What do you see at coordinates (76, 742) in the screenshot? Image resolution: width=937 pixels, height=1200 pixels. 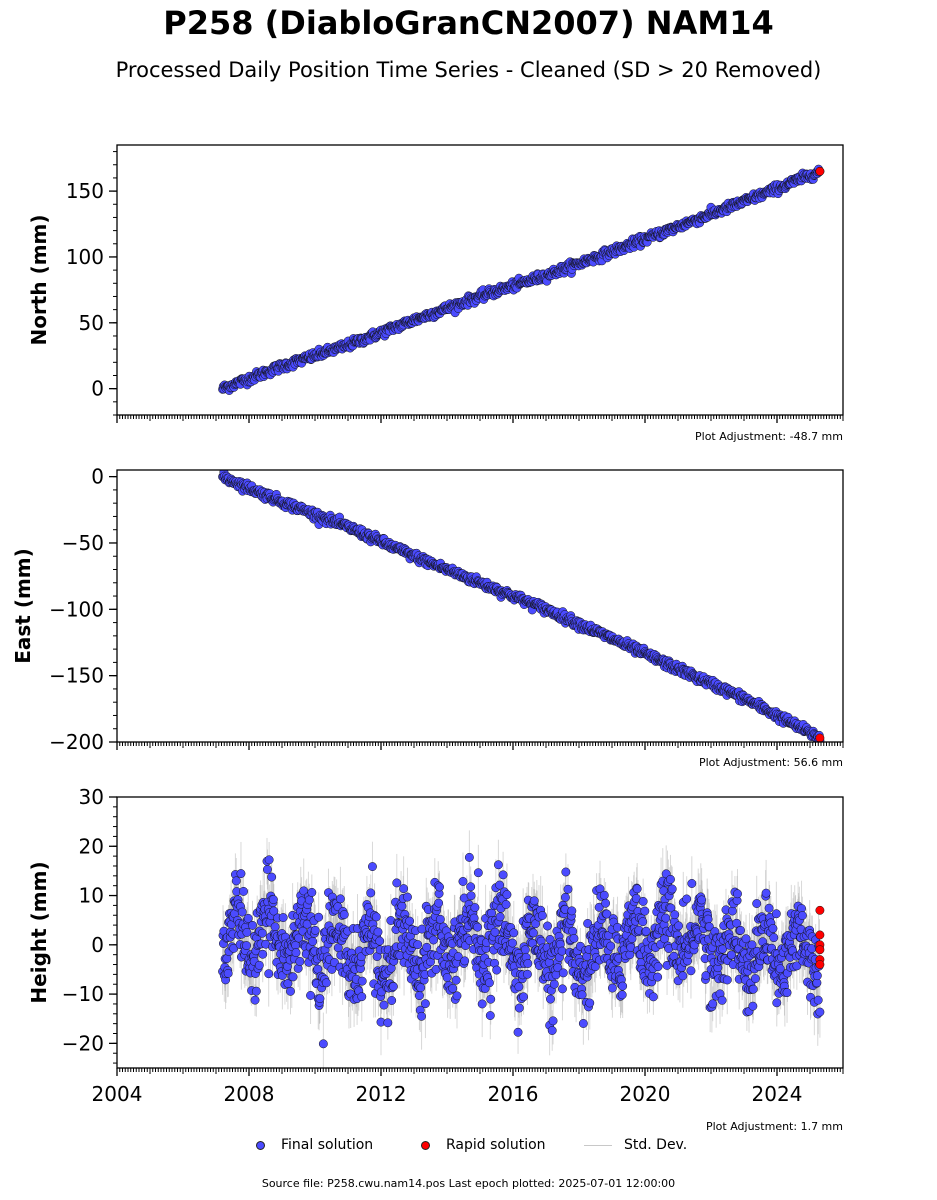 I see `y-tick-label: −200` at bounding box center [76, 742].